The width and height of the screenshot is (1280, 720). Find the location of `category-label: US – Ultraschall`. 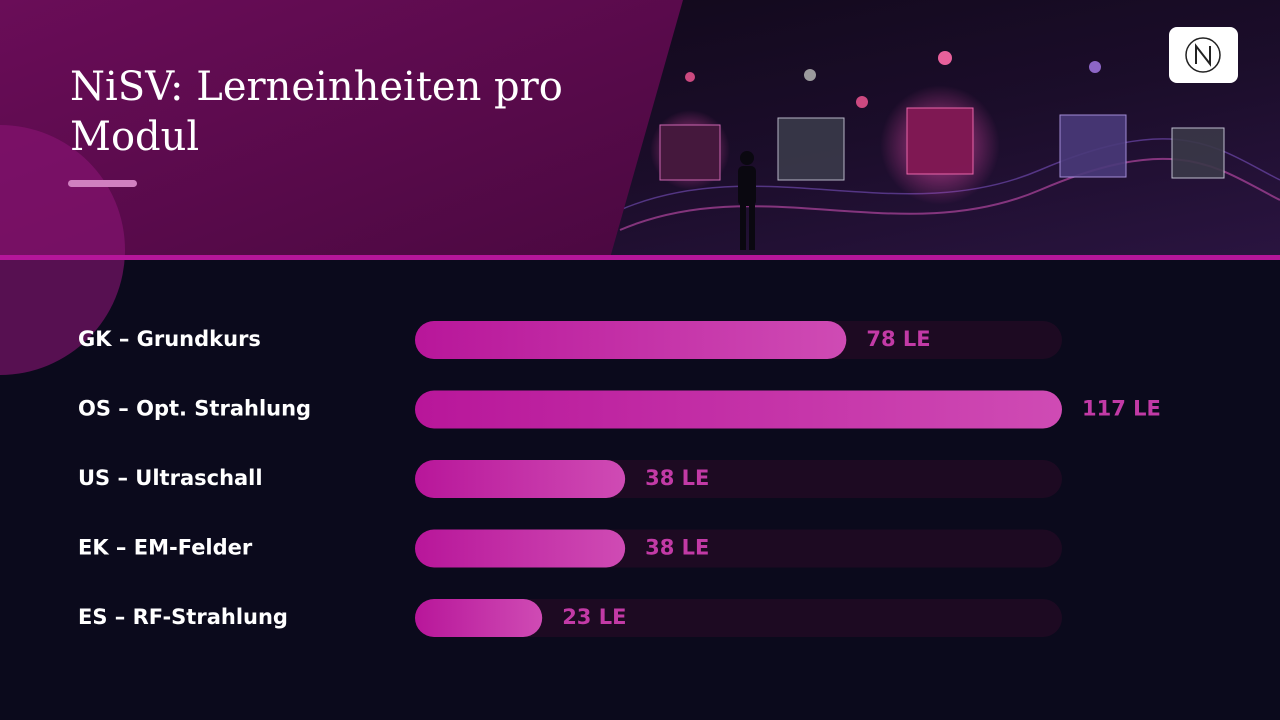

category-label: US – Ultraschall is located at coordinates (170, 478).